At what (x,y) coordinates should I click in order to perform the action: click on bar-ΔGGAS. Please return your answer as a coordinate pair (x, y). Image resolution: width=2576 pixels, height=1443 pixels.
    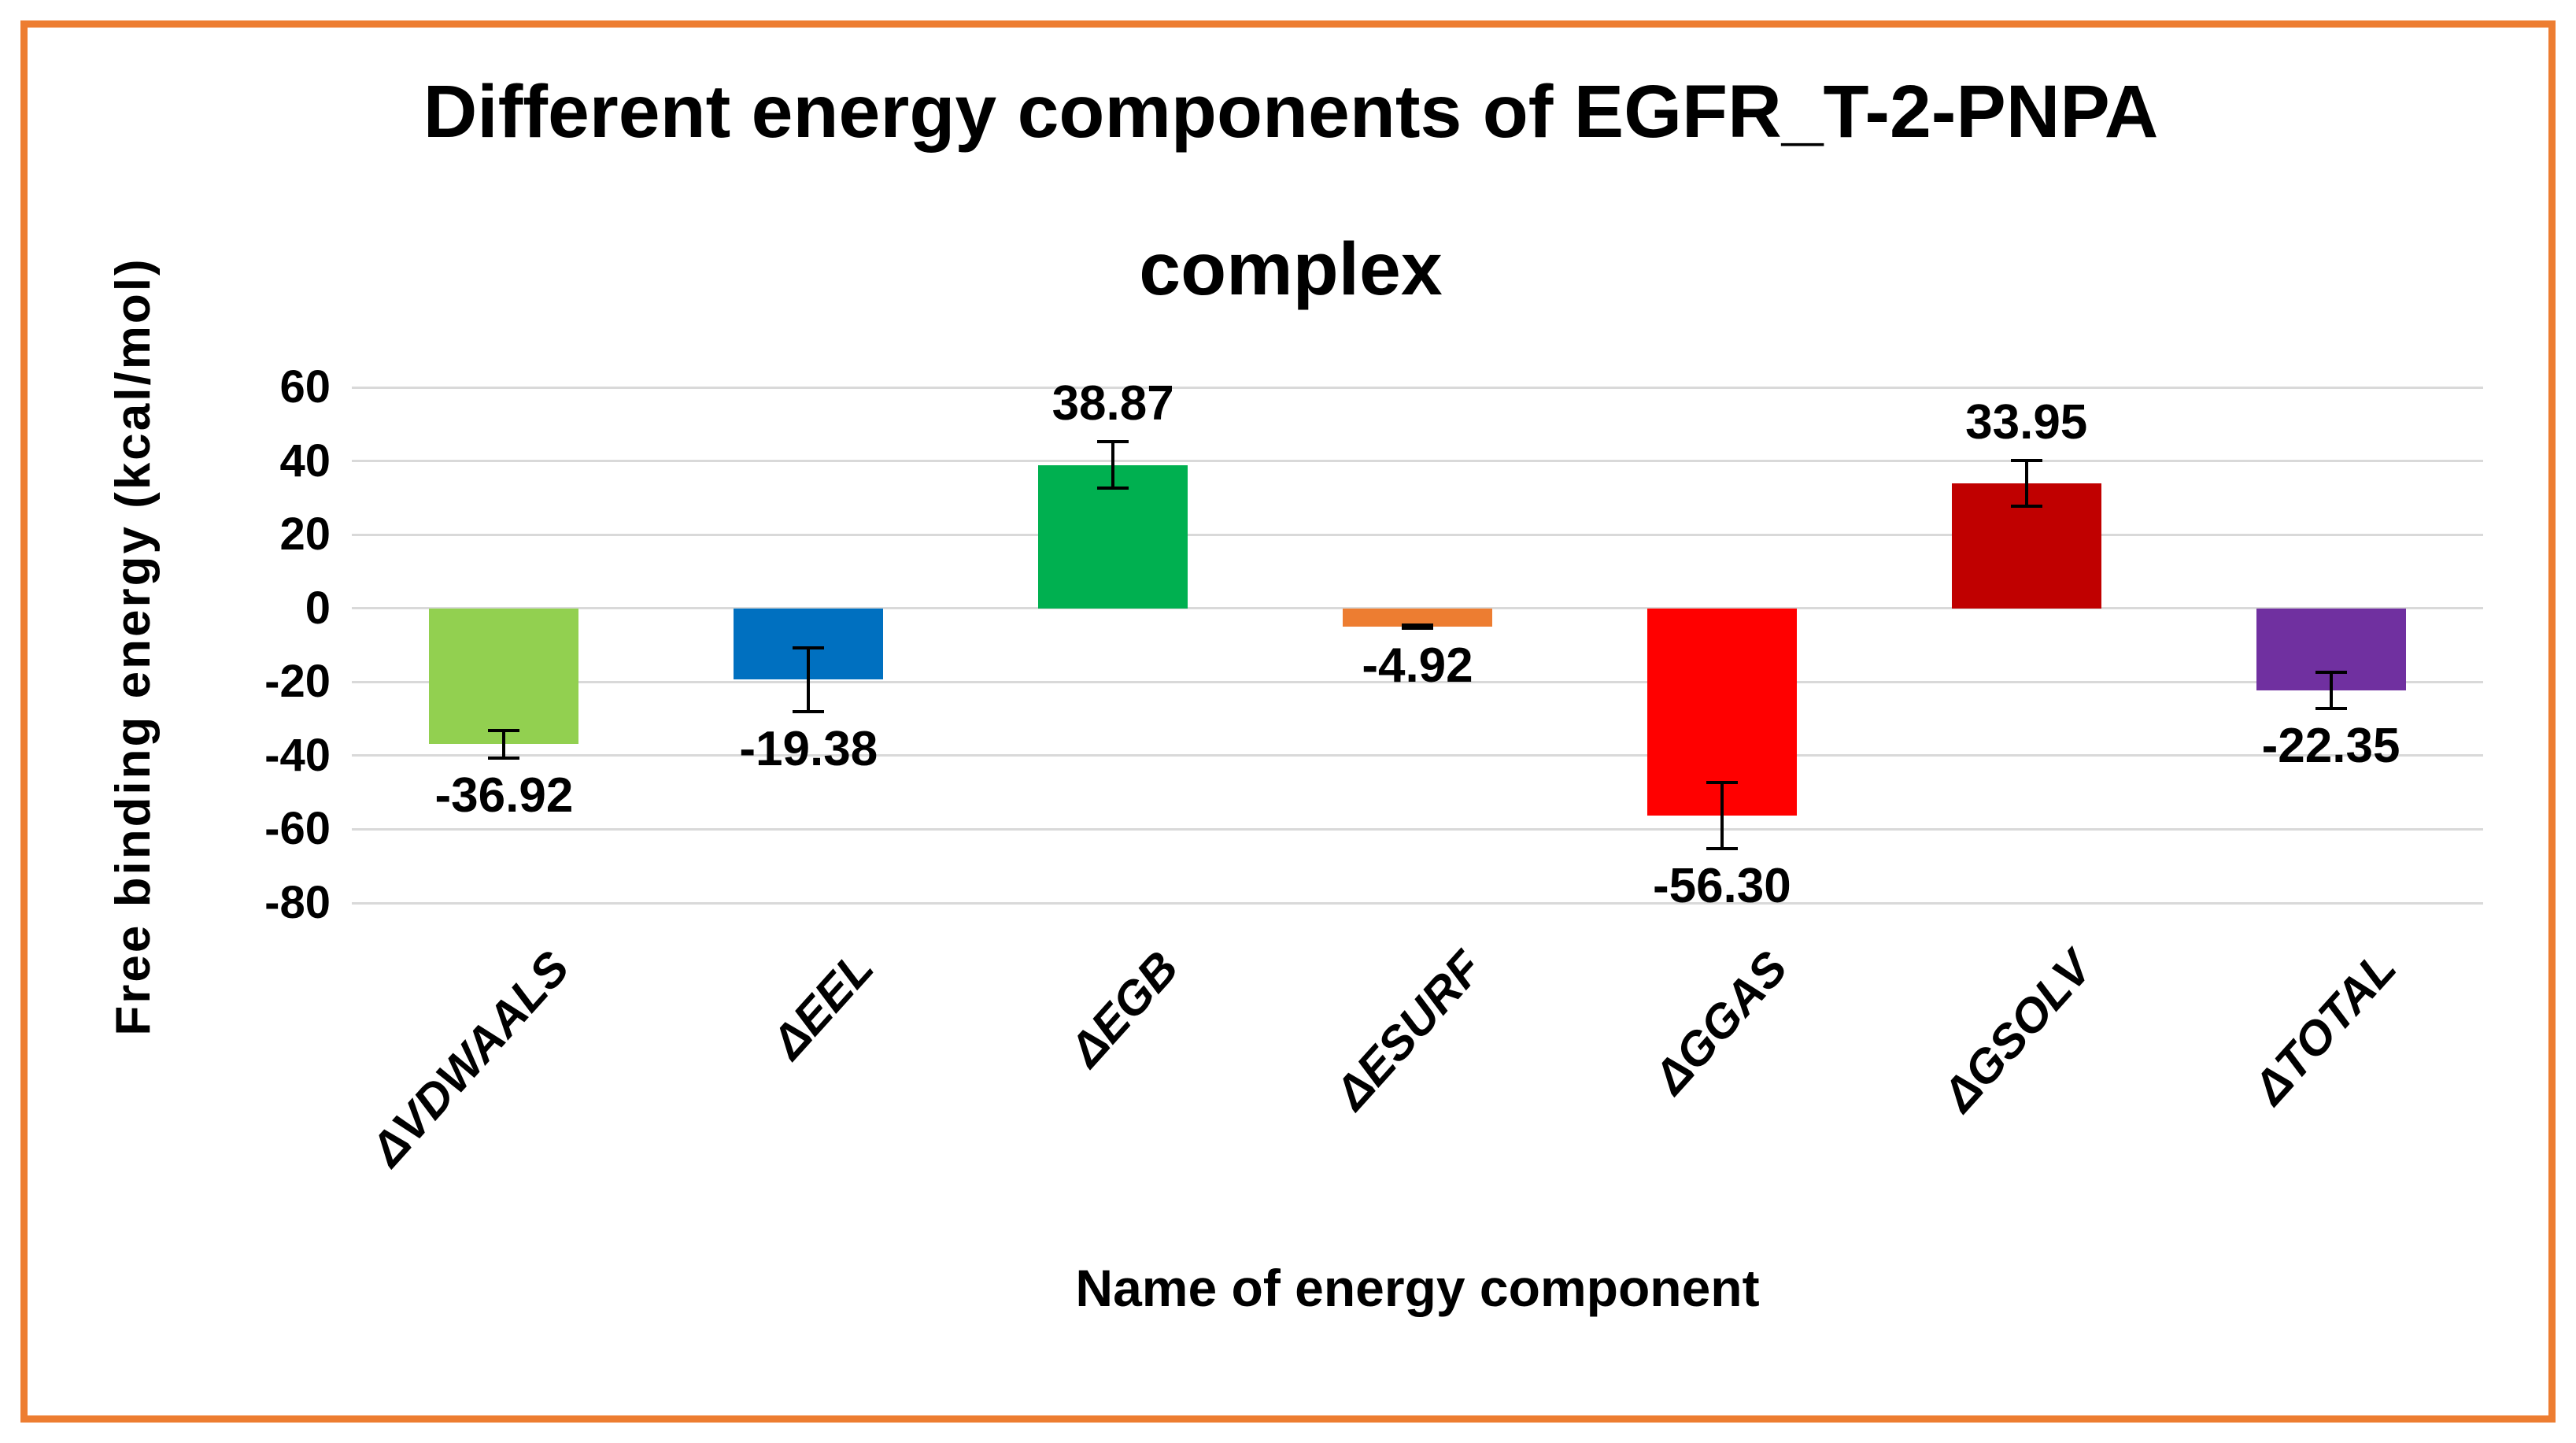
    Looking at the image, I should click on (1721, 712).